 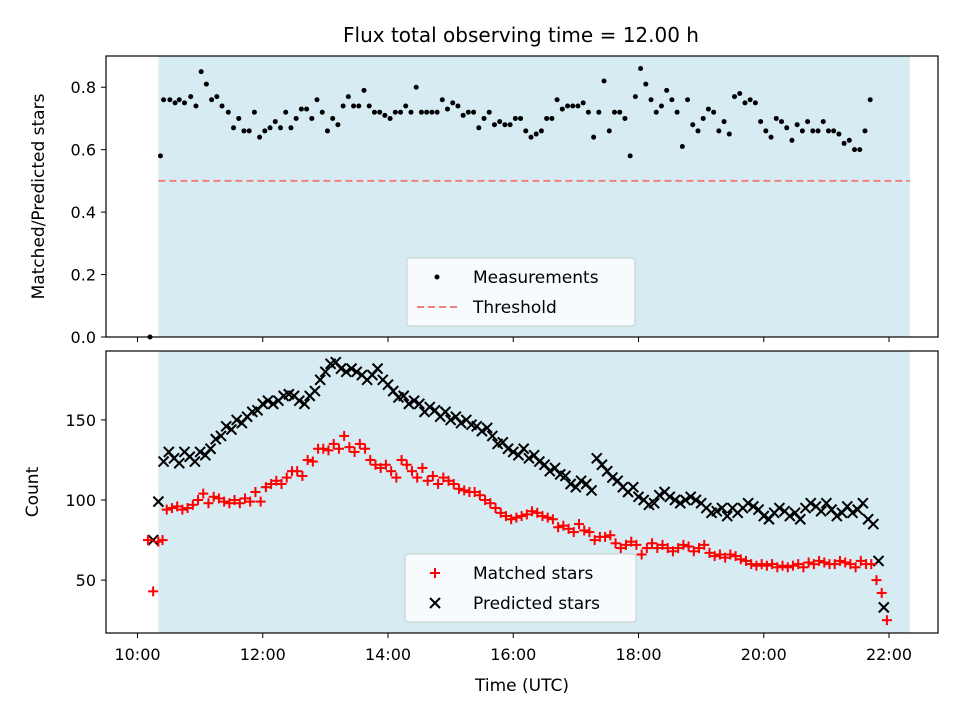 What do you see at coordinates (83, 150) in the screenshot?
I see `y-tick-label: 0.6` at bounding box center [83, 150].